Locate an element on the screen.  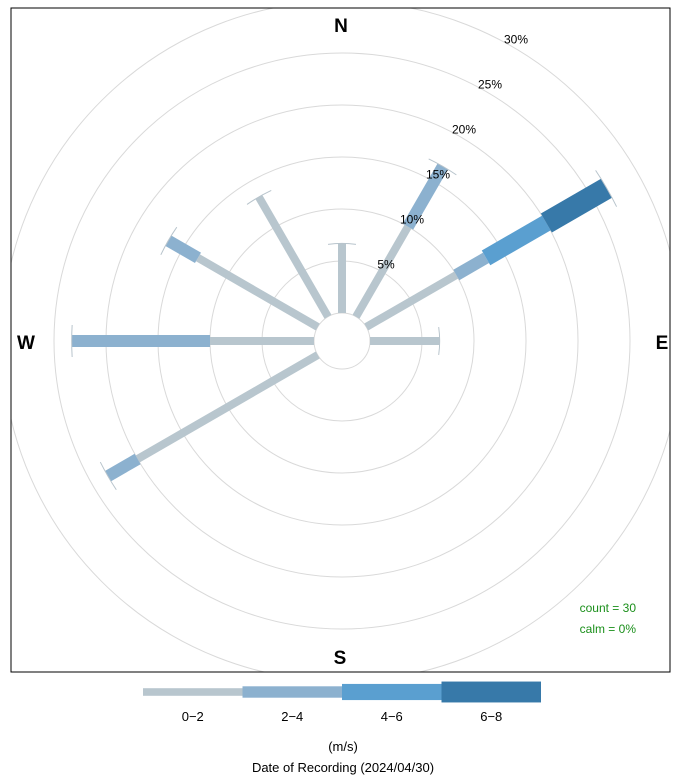
ring-label-30: 30% is located at coordinates (516, 40).